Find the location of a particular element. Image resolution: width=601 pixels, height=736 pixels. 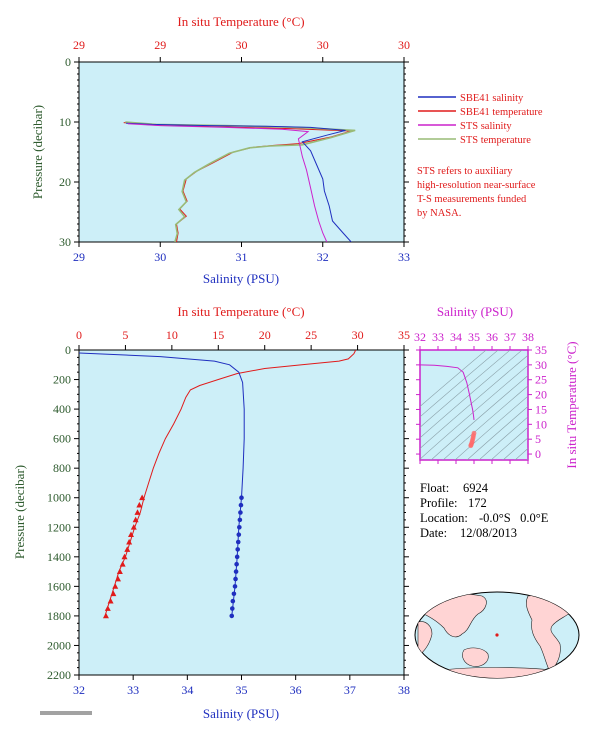

ts-y-tick-label: 25 is located at coordinates (541, 380).